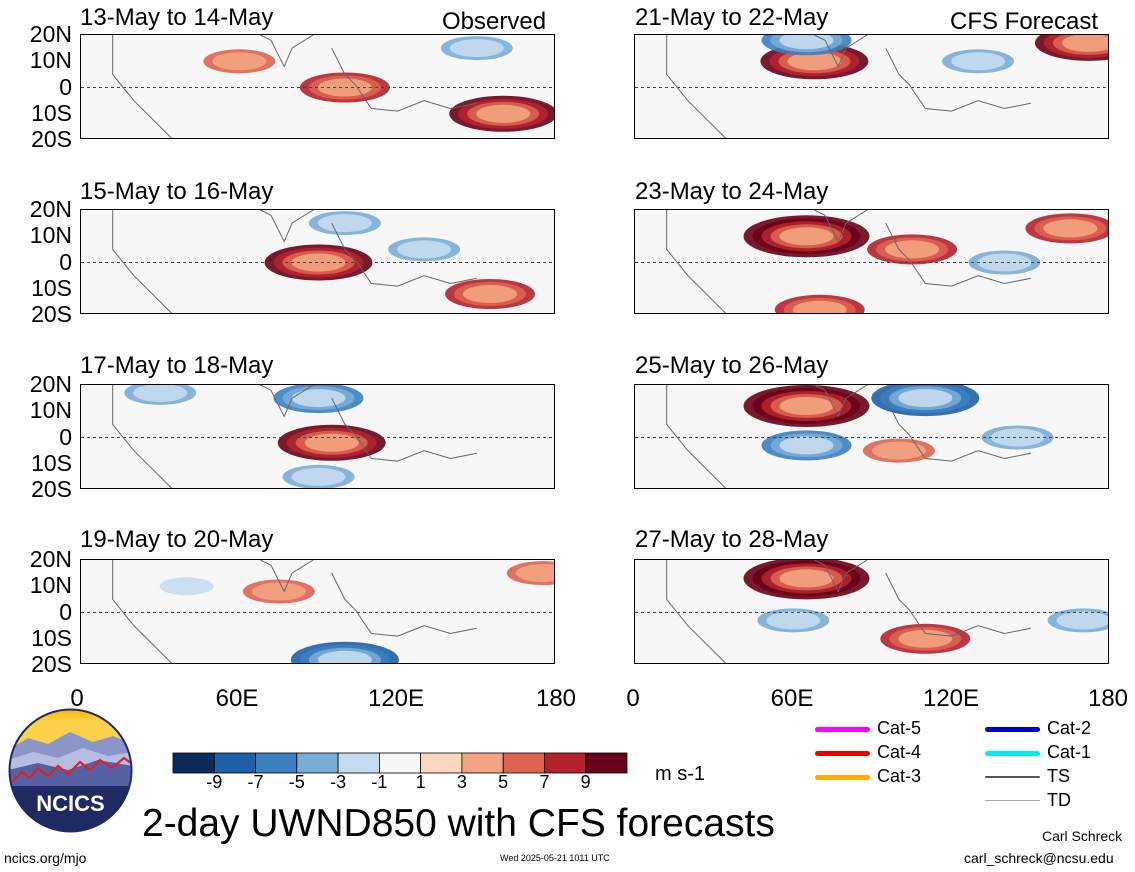 This screenshot has height=872, width=1135. I want to click on legend-label: TS, so click(1059, 776).